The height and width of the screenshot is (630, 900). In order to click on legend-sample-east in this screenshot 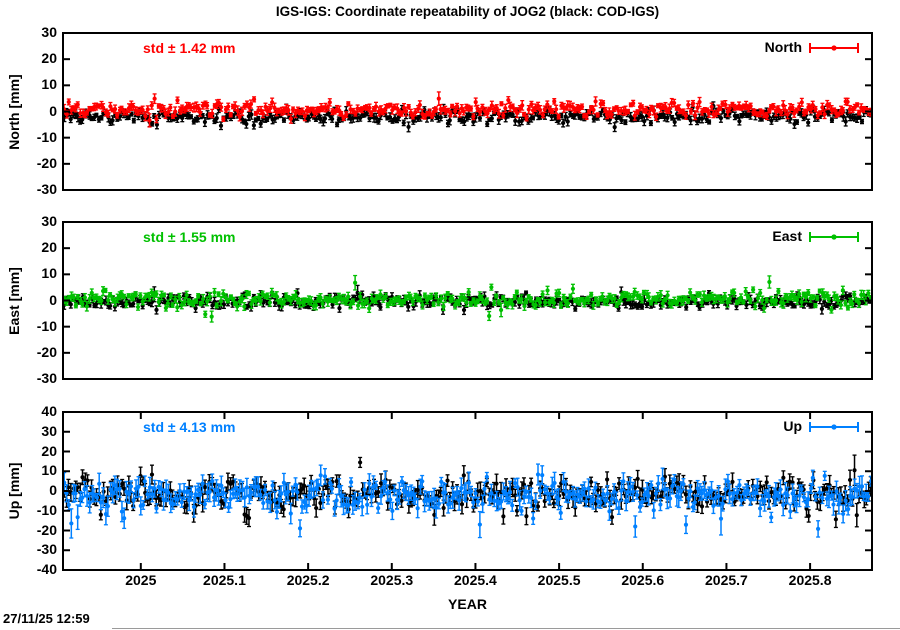, I will do `click(834, 237)`.